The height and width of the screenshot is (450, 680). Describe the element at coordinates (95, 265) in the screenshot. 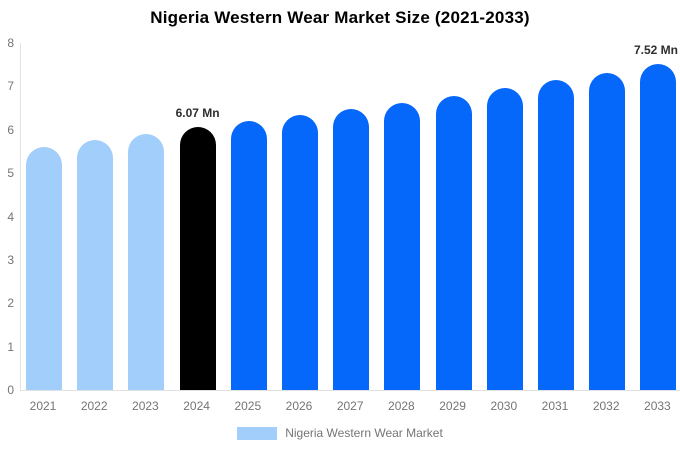

I see `bar-2022` at that location.